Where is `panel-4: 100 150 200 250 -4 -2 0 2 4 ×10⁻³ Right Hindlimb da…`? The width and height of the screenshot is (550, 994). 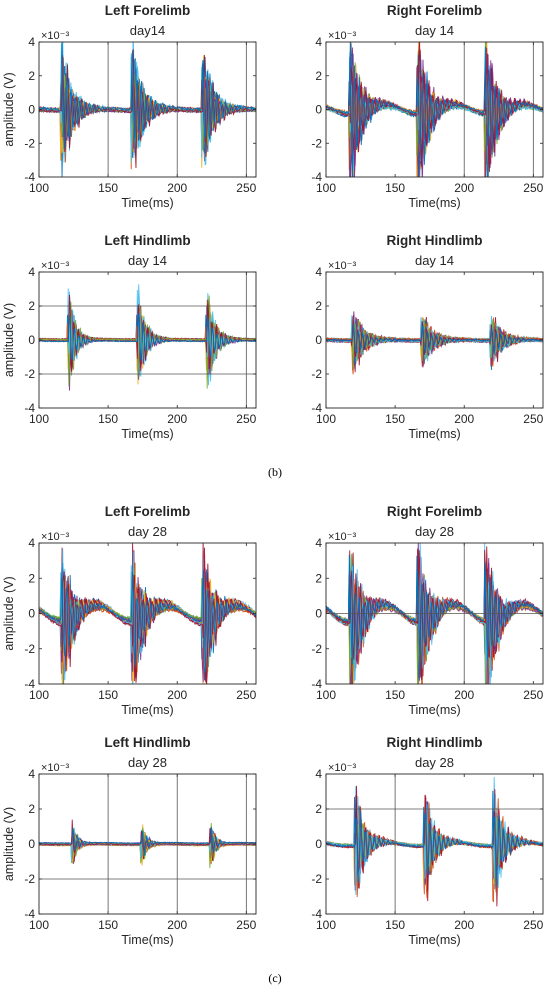
panel-4: 100 150 200 250 -4 -2 0 2 4 ×10⁻³ Right Hindlimb da… is located at coordinates (427, 337).